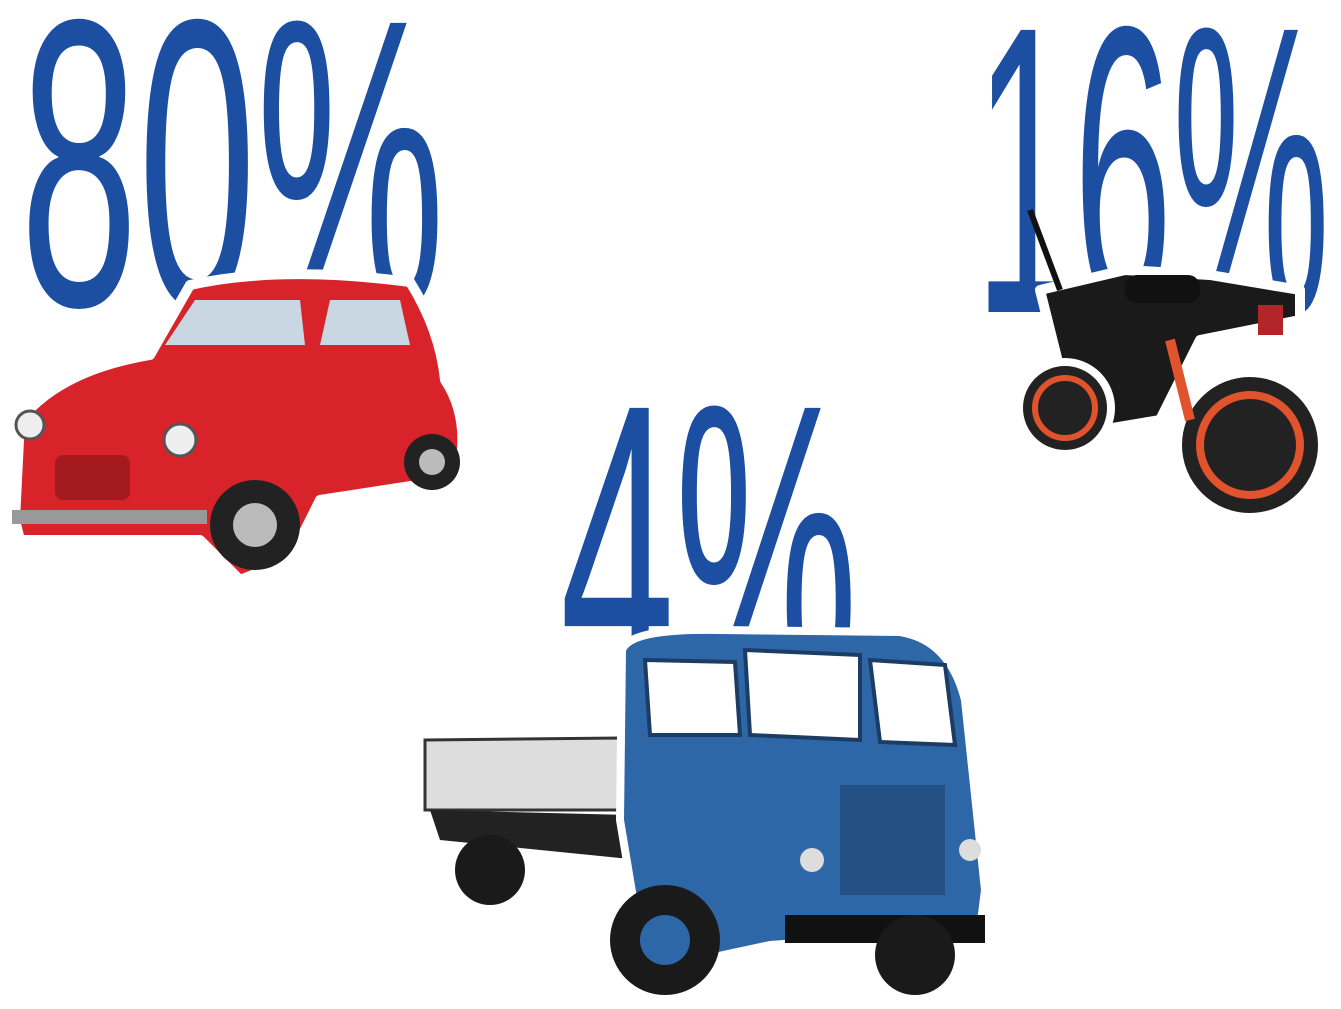 This screenshot has height=1009, width=1341. Describe the element at coordinates (236, 435) in the screenshot. I see `car-details` at that location.